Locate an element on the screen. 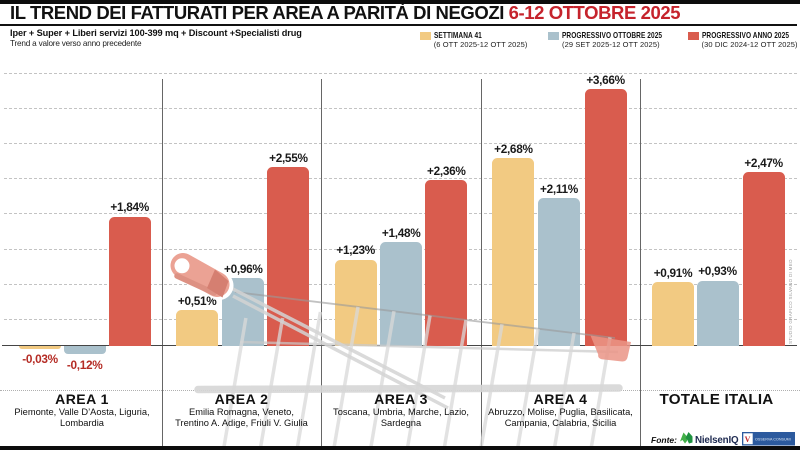 This screenshot has width=800, height=450. svg-text: OSSERVA CONSUMI is located at coordinates (773, 439).